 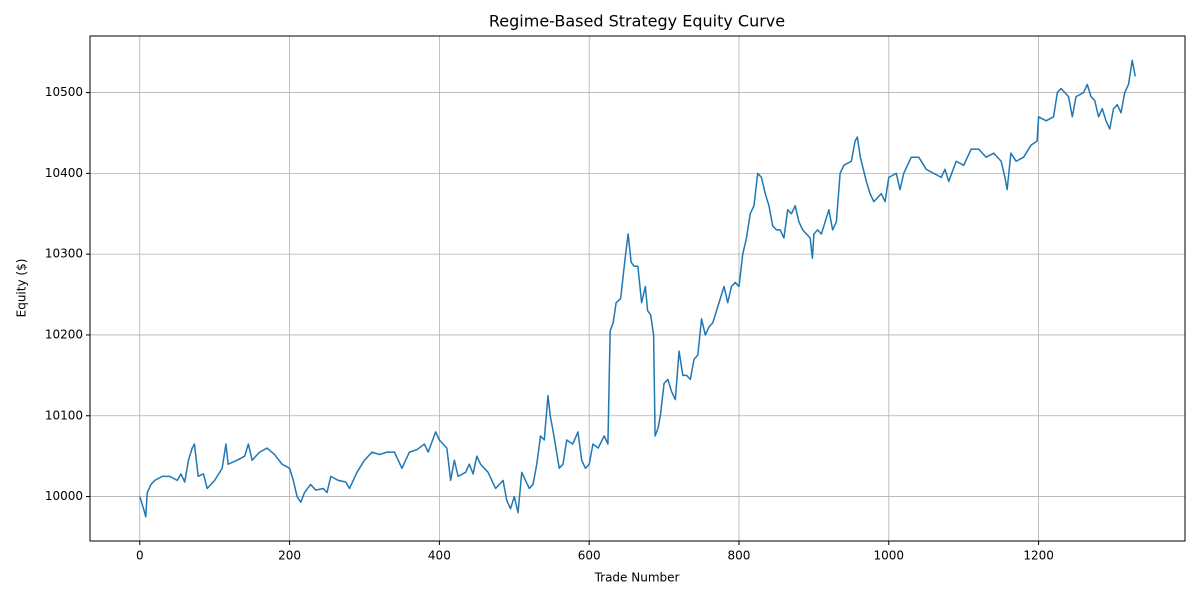 What do you see at coordinates (140, 556) in the screenshot?
I see `x-tick-label: 0` at bounding box center [140, 556].